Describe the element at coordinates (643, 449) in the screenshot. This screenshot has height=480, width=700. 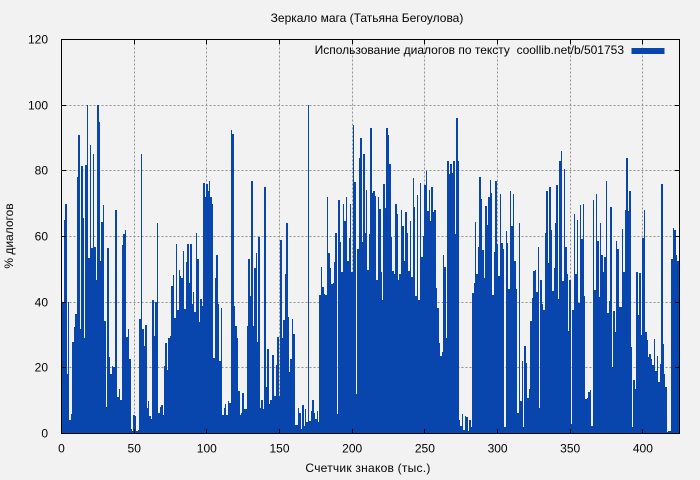
I see `svg-text: 400` at that location.